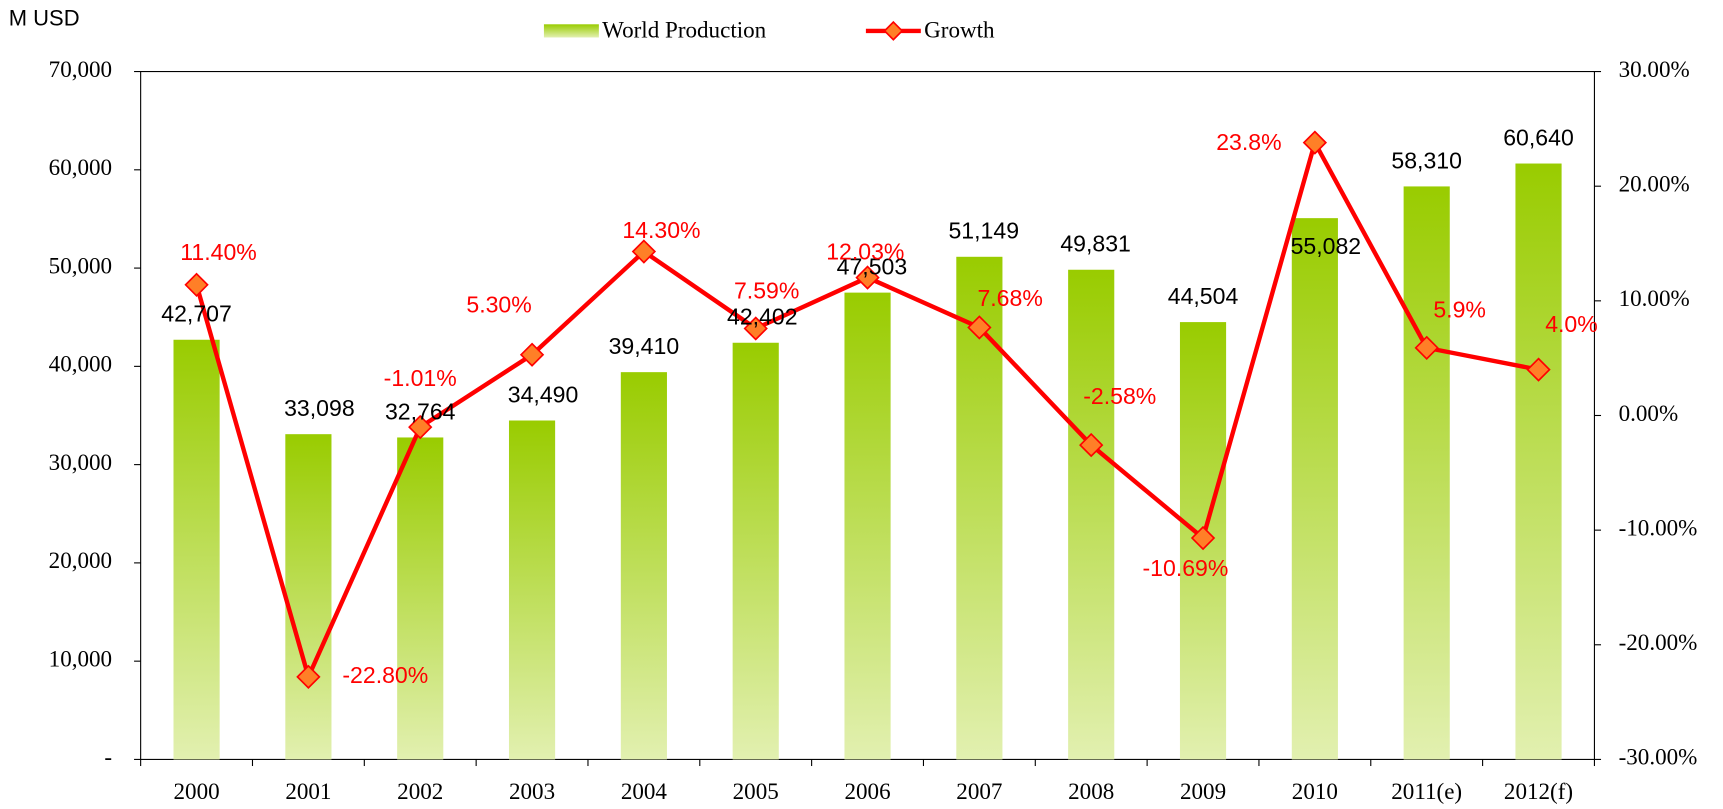  Describe the element at coordinates (867, 791) in the screenshot. I see `x-tick-label: 2006` at that location.